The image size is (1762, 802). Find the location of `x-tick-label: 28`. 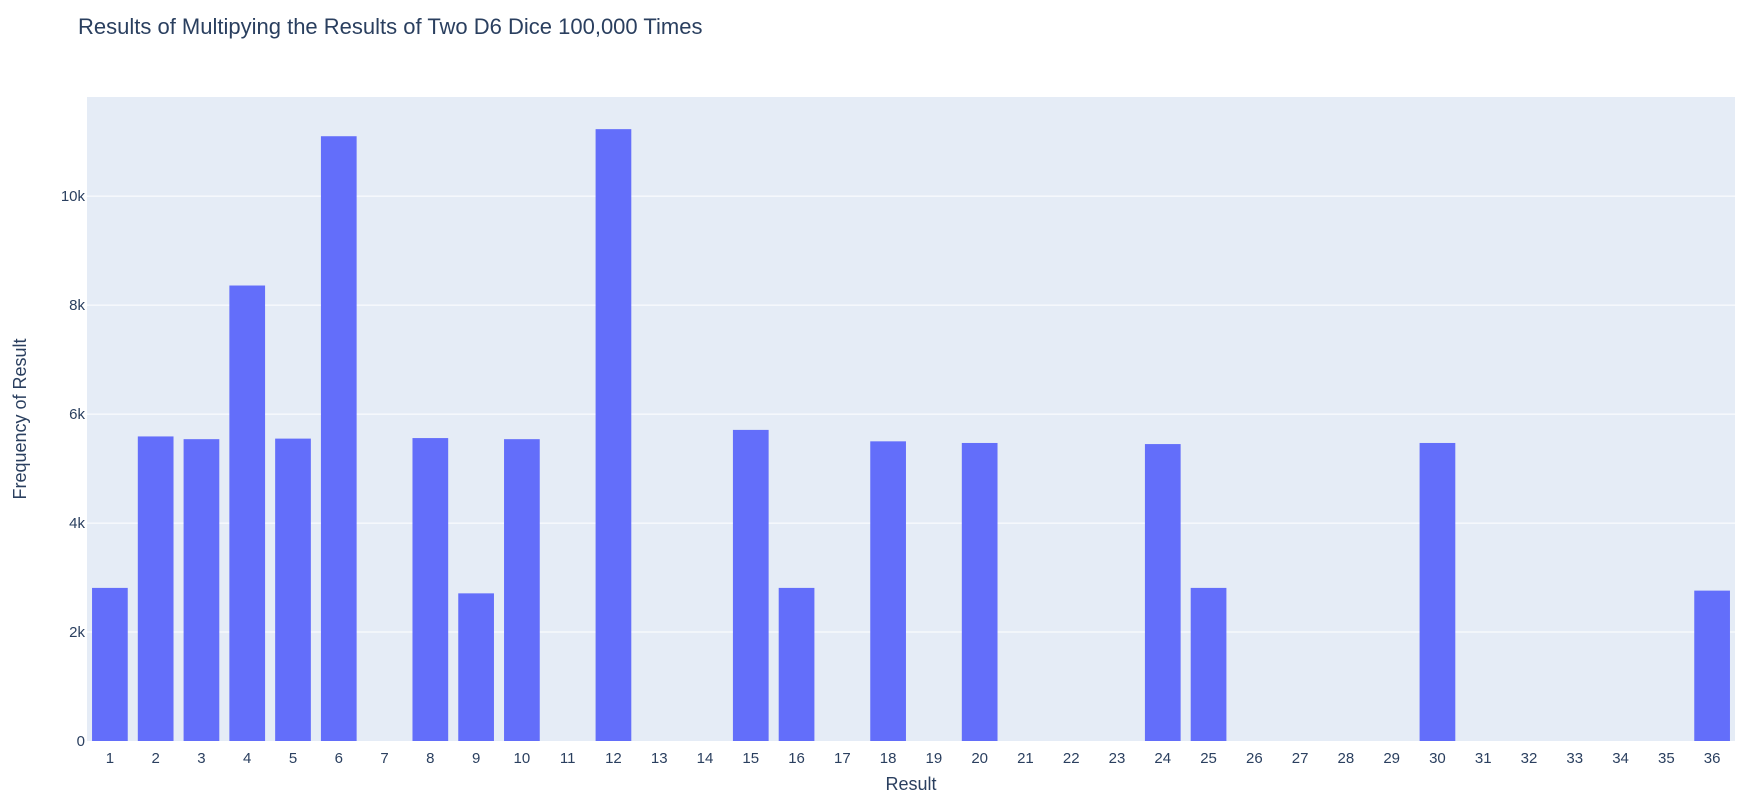

x-tick-label: 28 is located at coordinates (1346, 758).